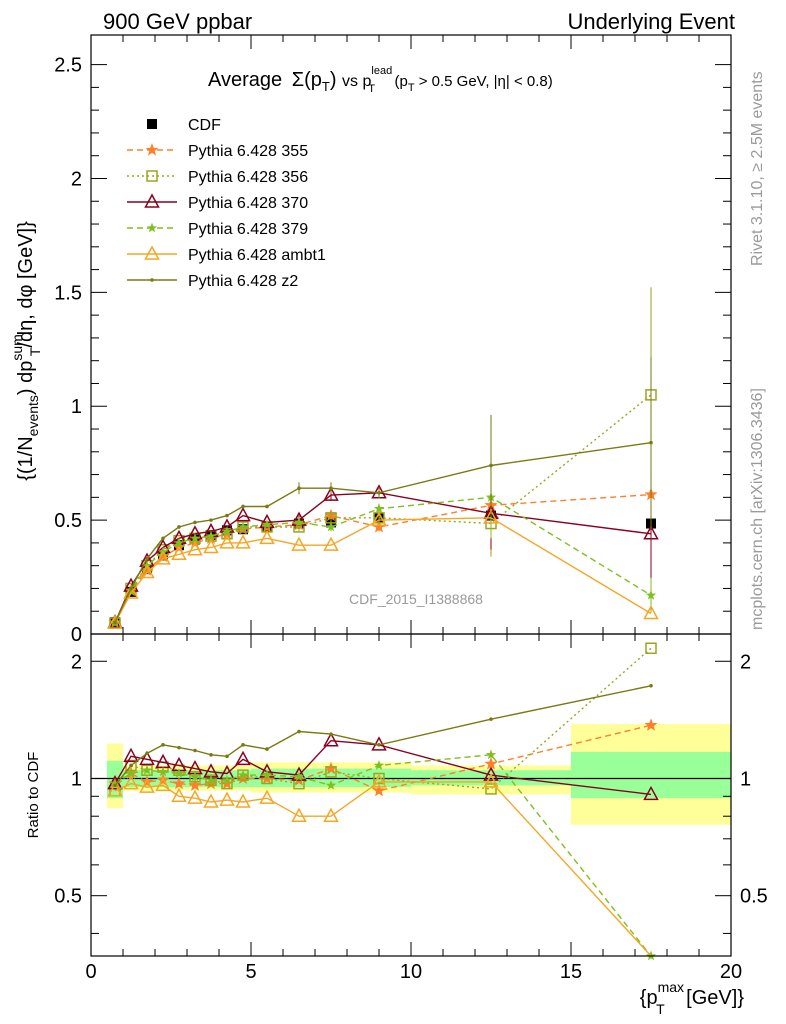  What do you see at coordinates (250, 972) in the screenshot?
I see `x-tick-label: 5` at bounding box center [250, 972].